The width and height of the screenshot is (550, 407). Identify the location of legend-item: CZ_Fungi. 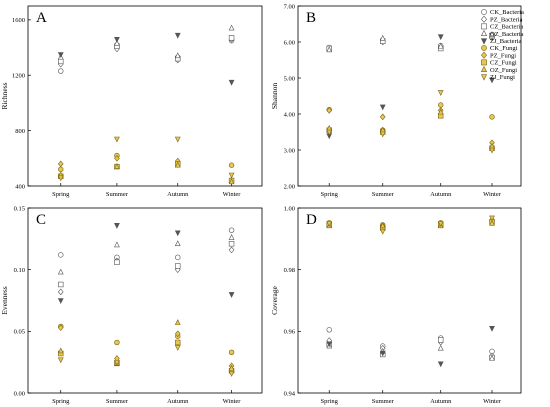
(499, 63).